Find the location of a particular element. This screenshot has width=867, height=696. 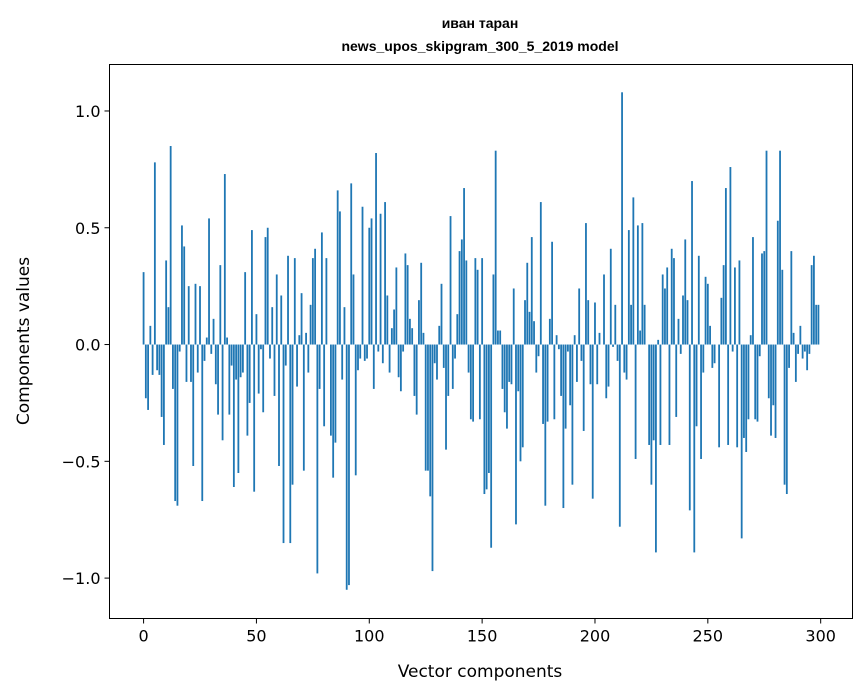

x-tick-label: 200 is located at coordinates (595, 636).